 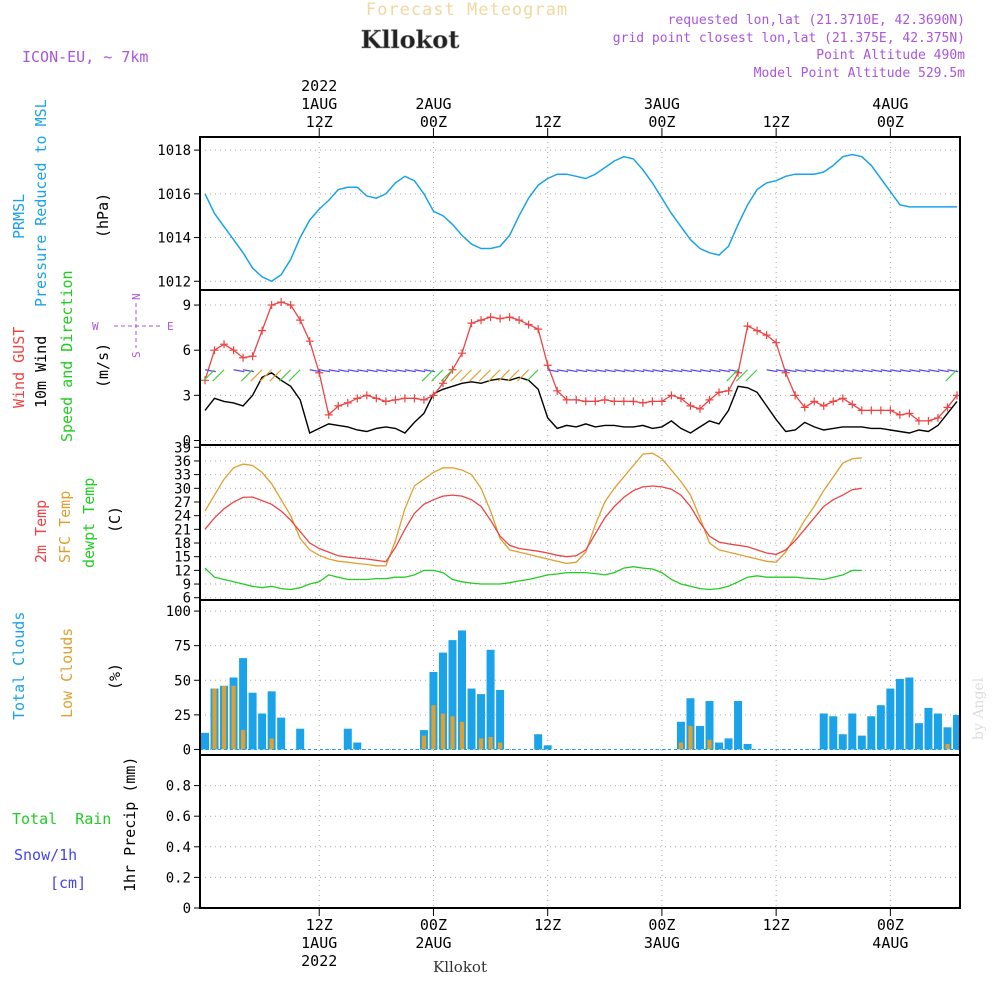 I want to click on precip-ytick-label: 0.6, so click(x=178, y=817).